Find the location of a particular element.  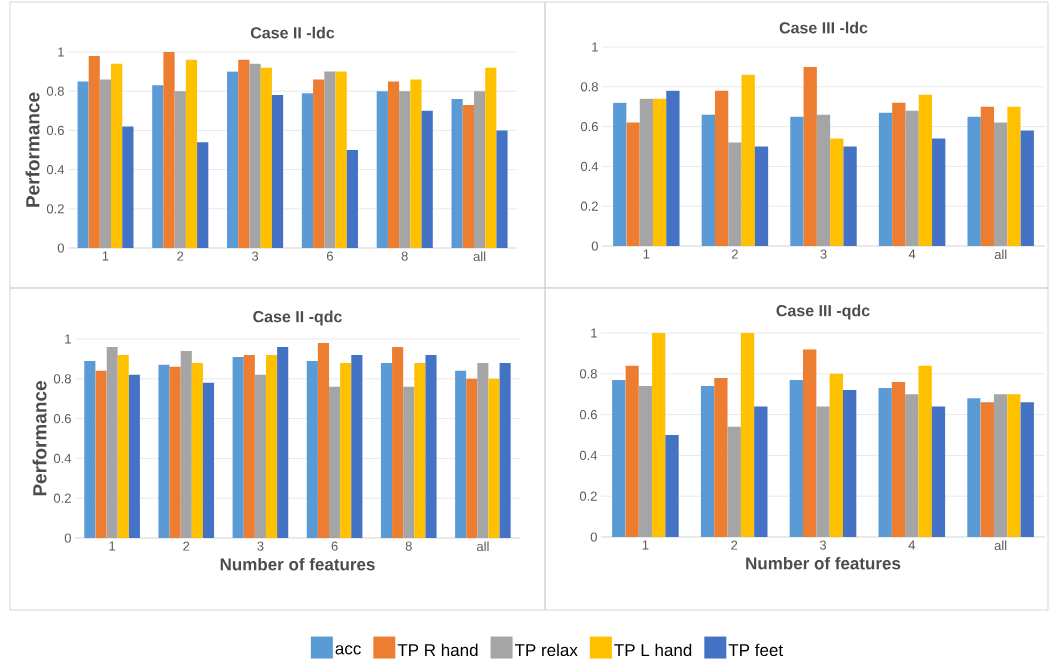

chart-title: Case III -qdc is located at coordinates (823, 312).